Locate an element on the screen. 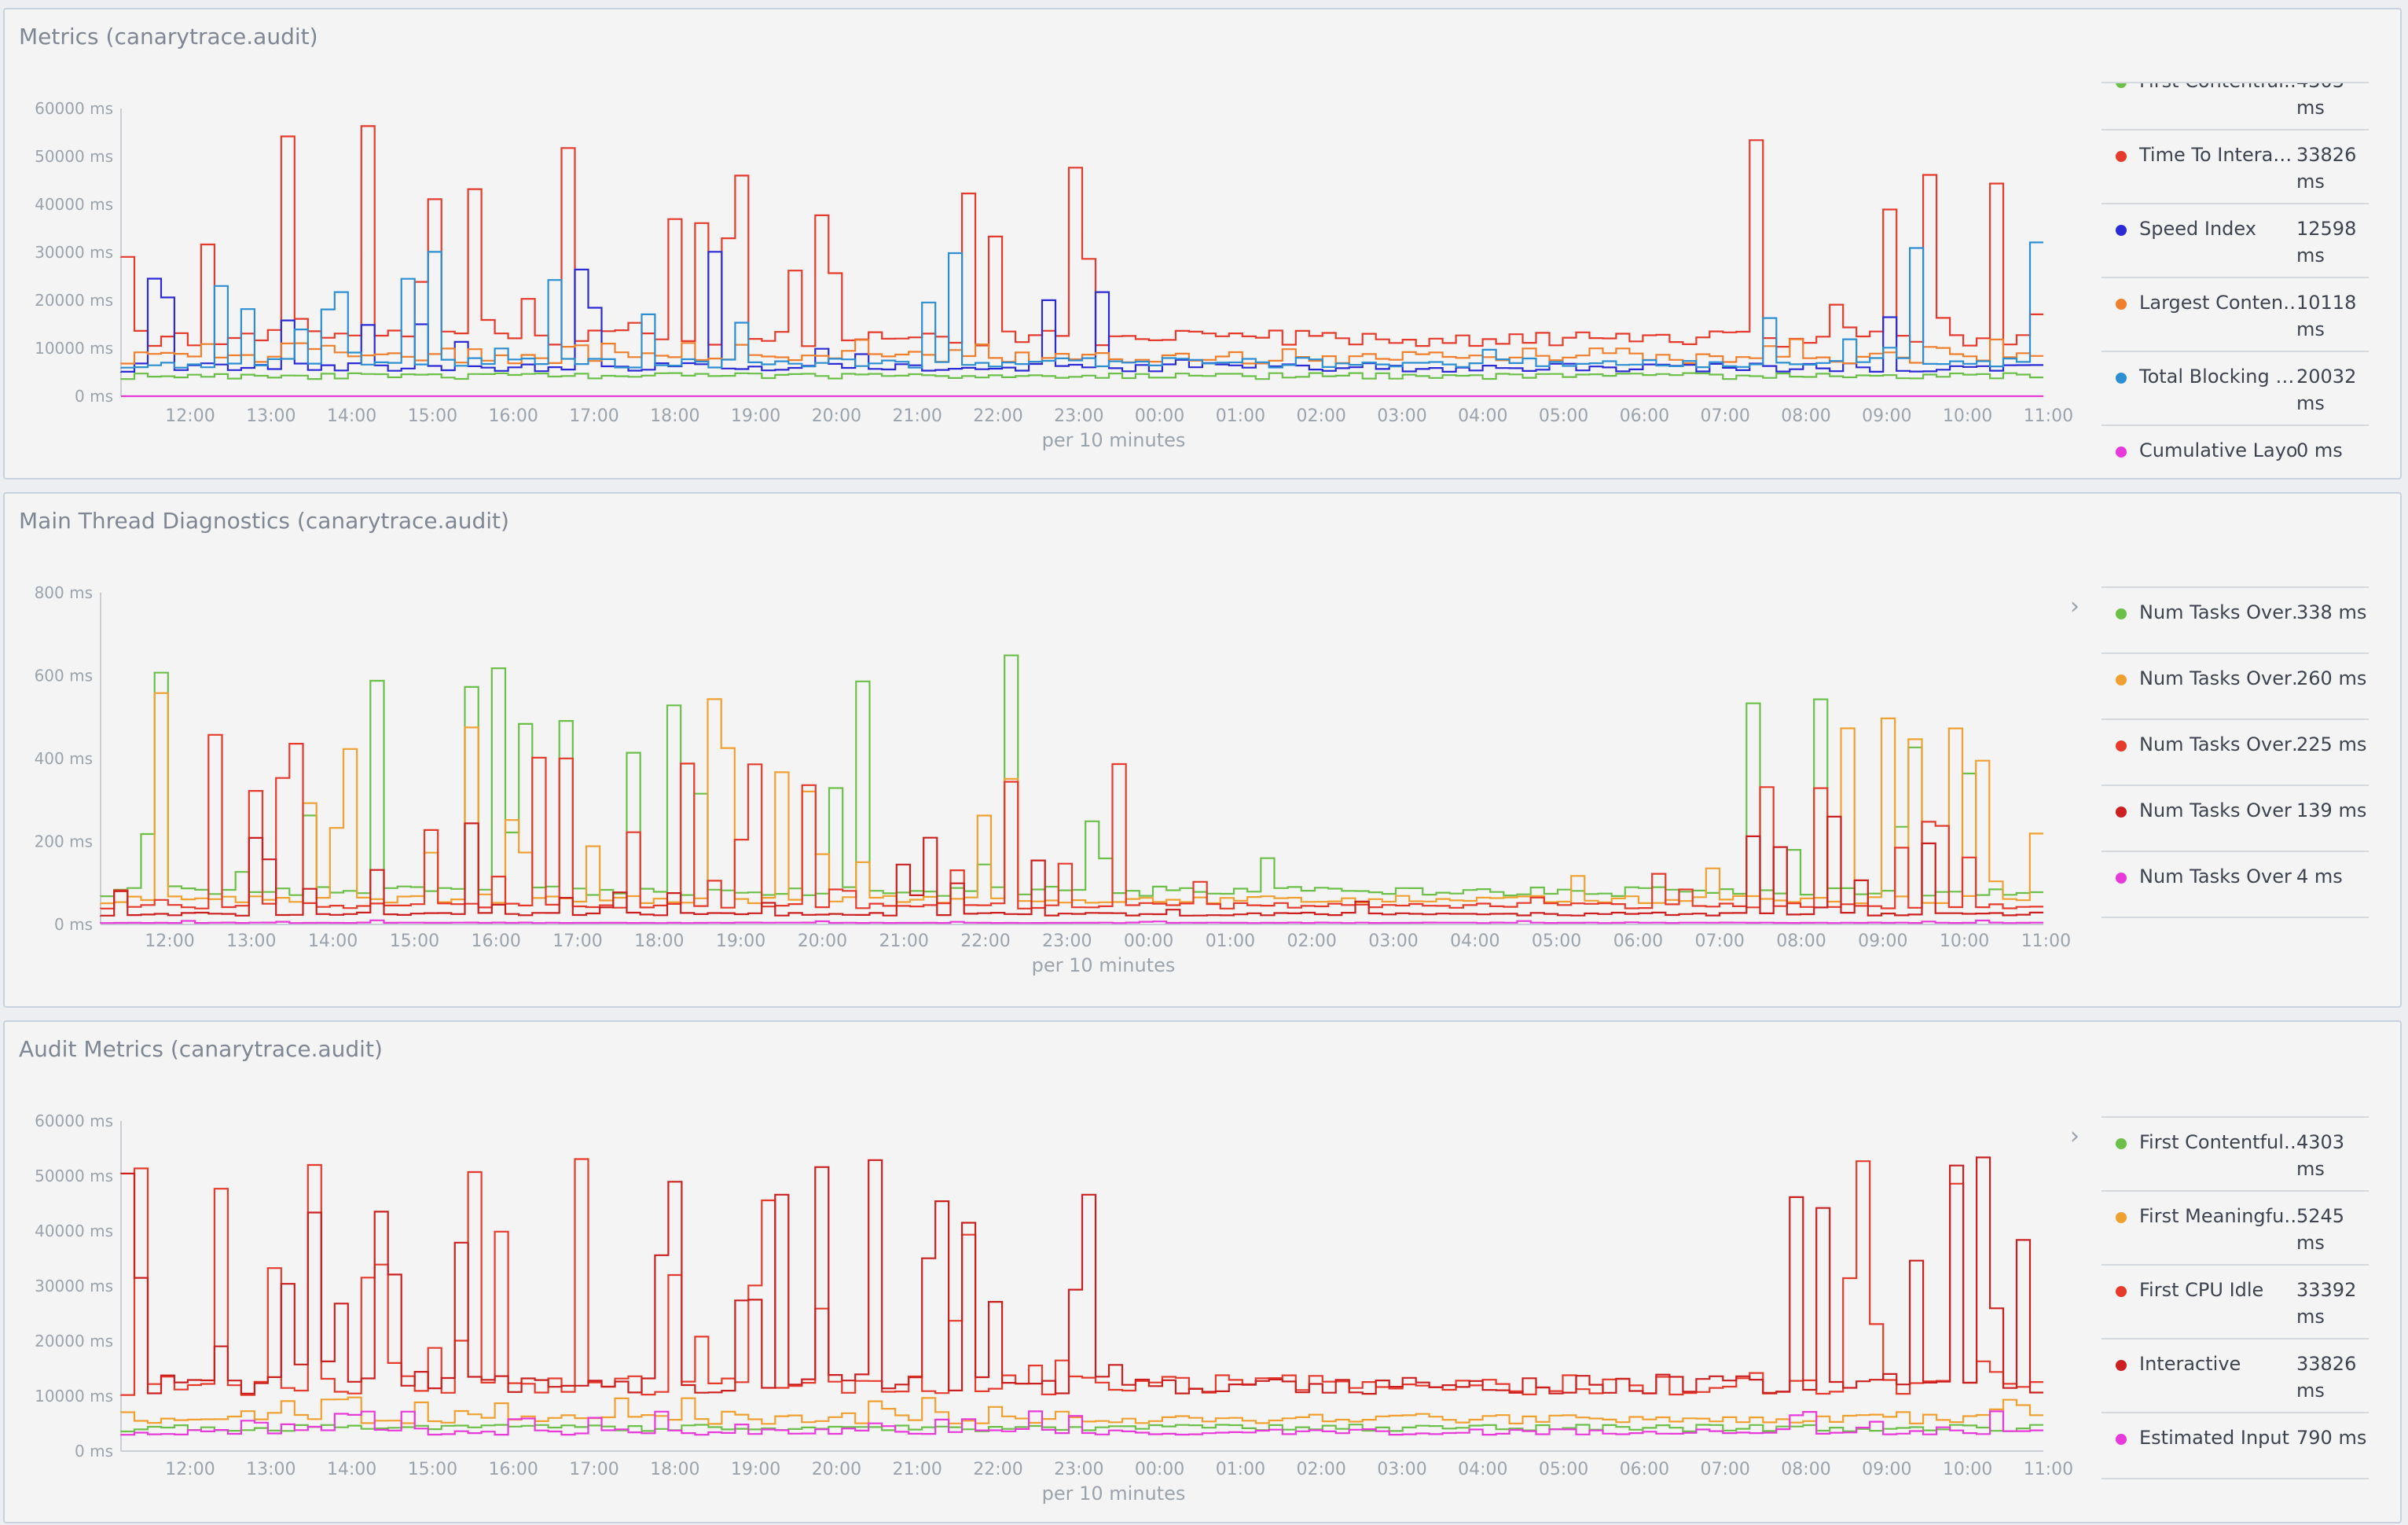 The width and height of the screenshot is (2408, 1525). legend-series-value: 0 ms is located at coordinates (2319, 450).